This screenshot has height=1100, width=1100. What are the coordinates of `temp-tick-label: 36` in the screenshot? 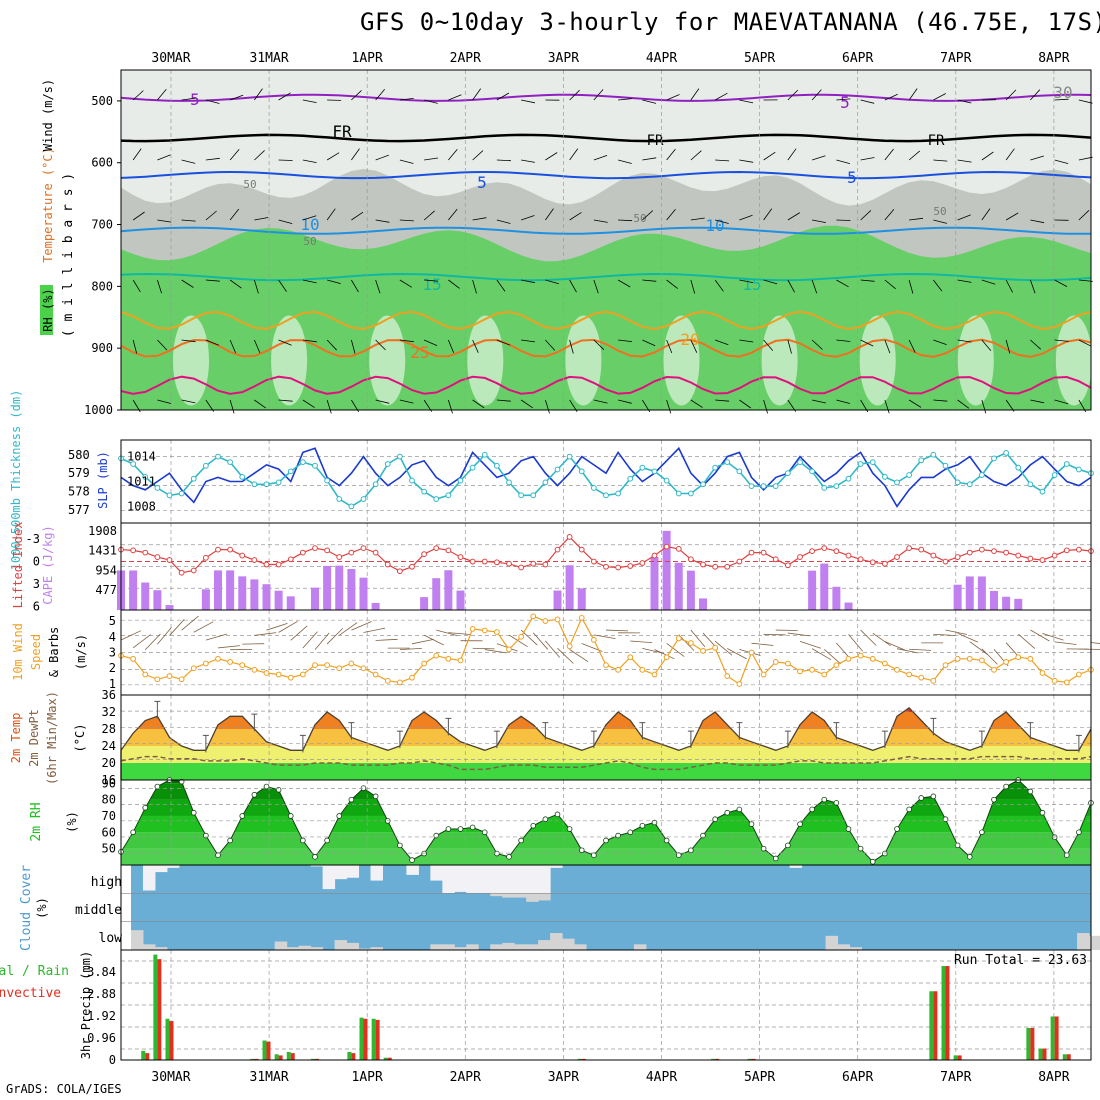 It's located at (109, 695).